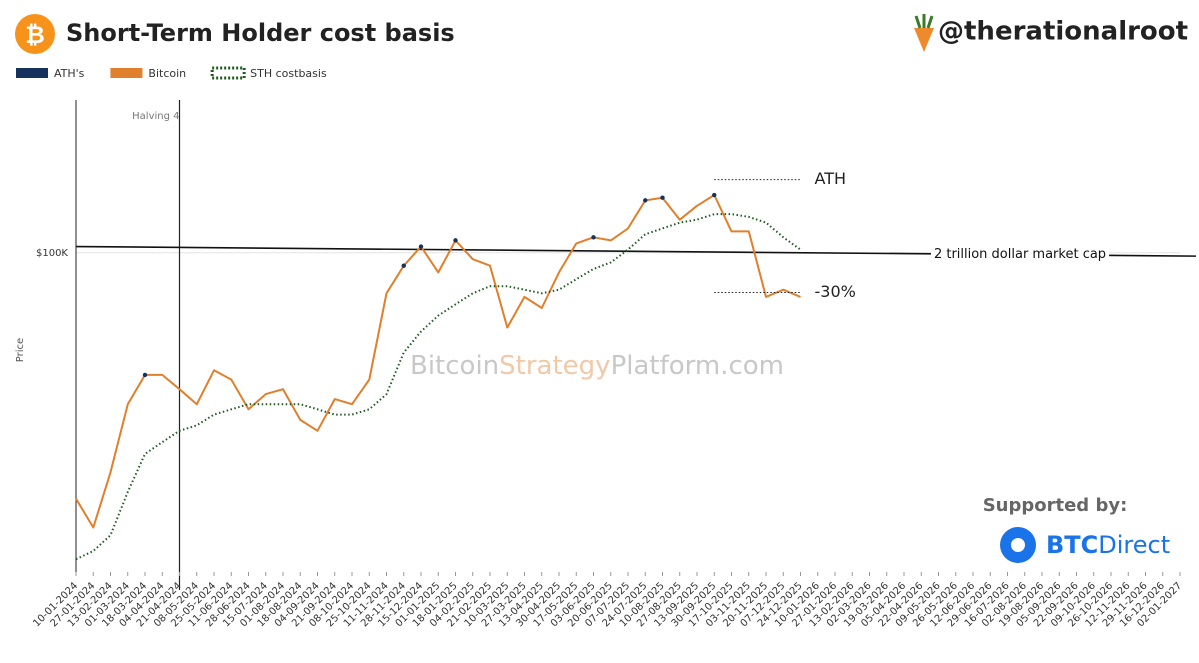  I want to click on btc-logo, so click(35, 34).